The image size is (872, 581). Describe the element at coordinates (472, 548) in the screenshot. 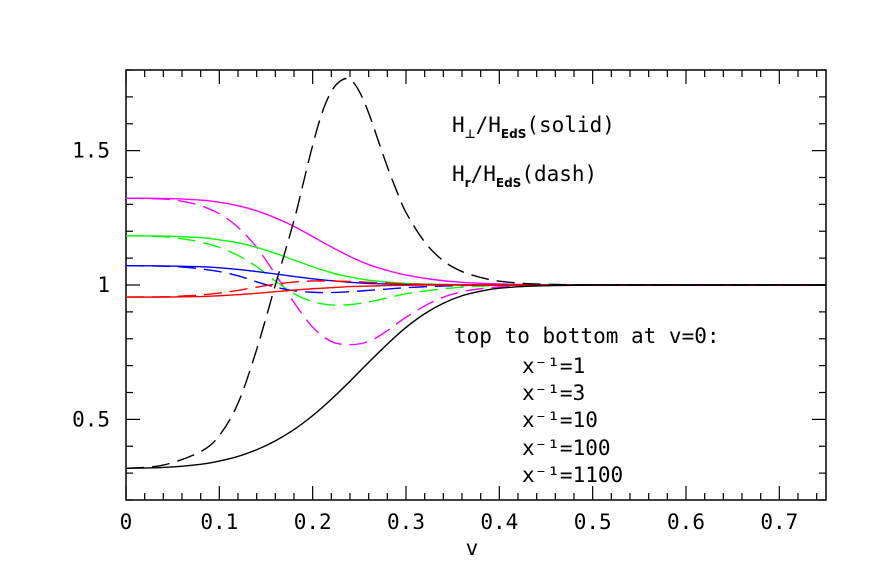

I see `x-axis-label: v` at that location.